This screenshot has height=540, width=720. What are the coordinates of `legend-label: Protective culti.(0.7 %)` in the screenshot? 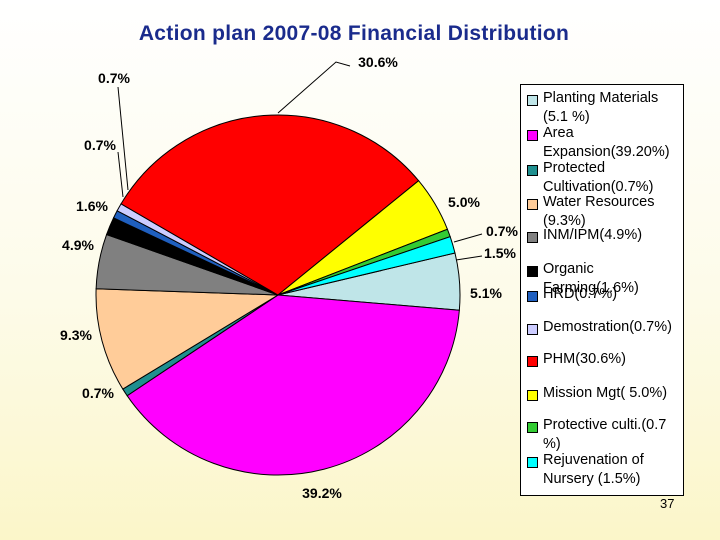 It's located at (605, 434).